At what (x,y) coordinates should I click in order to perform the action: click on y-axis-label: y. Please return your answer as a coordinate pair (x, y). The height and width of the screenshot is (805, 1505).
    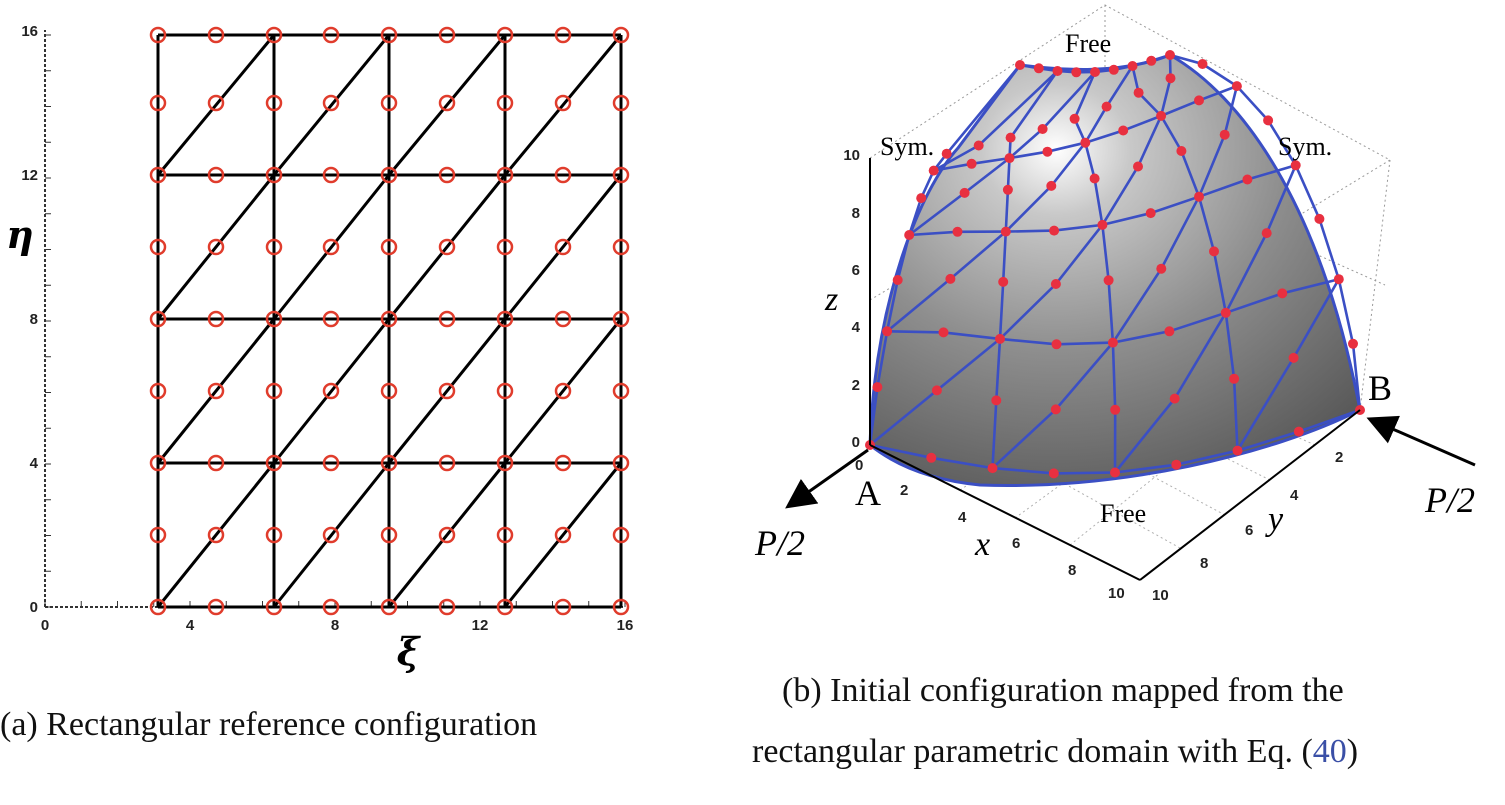
    Looking at the image, I should click on (1274, 519).